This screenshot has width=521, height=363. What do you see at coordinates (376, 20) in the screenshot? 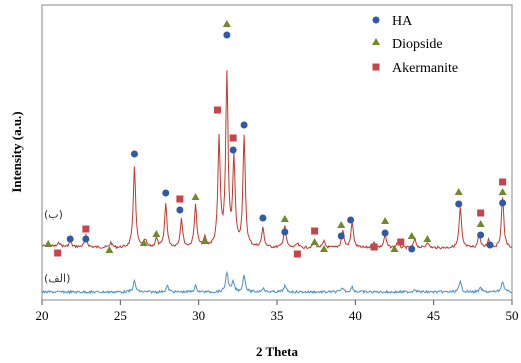
I see `legend-ha-marker` at bounding box center [376, 20].